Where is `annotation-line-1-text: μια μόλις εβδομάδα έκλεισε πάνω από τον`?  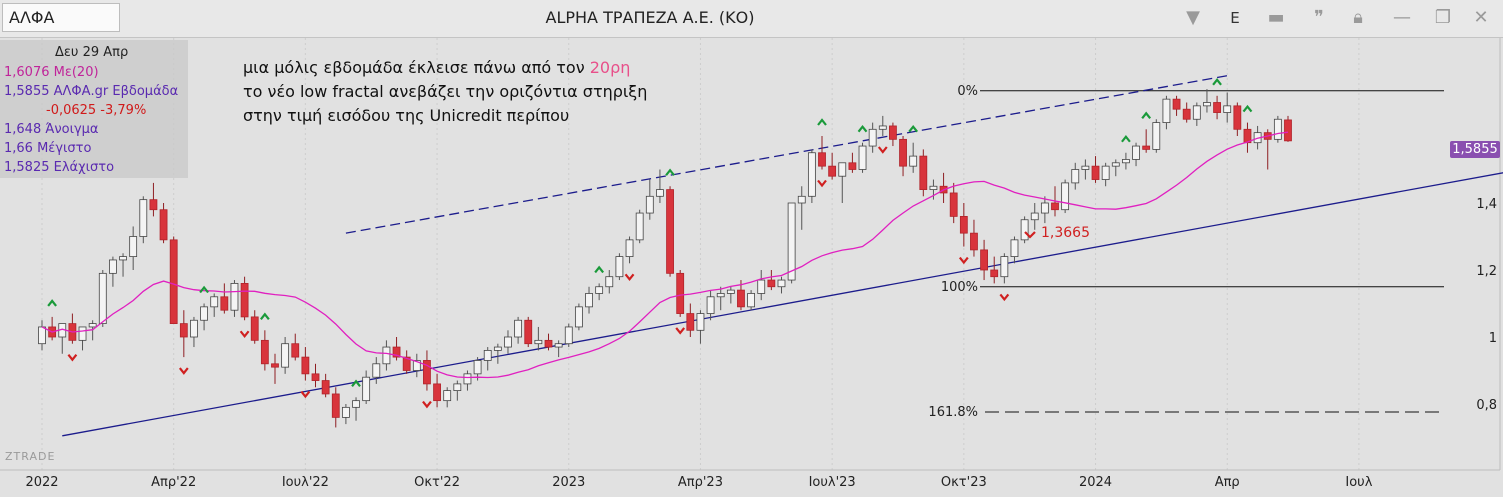
annotation-line-1-text: μια μόλις εβδομάδα έκλεισε πάνω από τον is located at coordinates (416, 67).